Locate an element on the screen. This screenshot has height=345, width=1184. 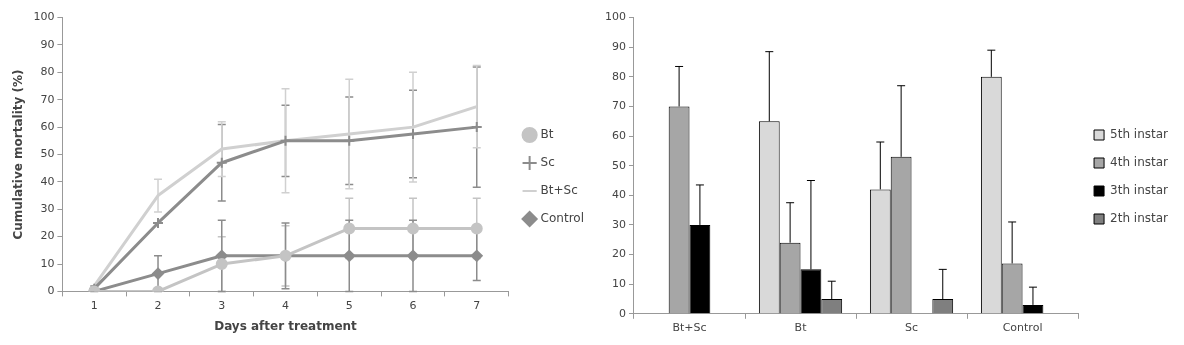
y-axis-title: Cumulative mortality (%) is located at coordinates (18, 154).